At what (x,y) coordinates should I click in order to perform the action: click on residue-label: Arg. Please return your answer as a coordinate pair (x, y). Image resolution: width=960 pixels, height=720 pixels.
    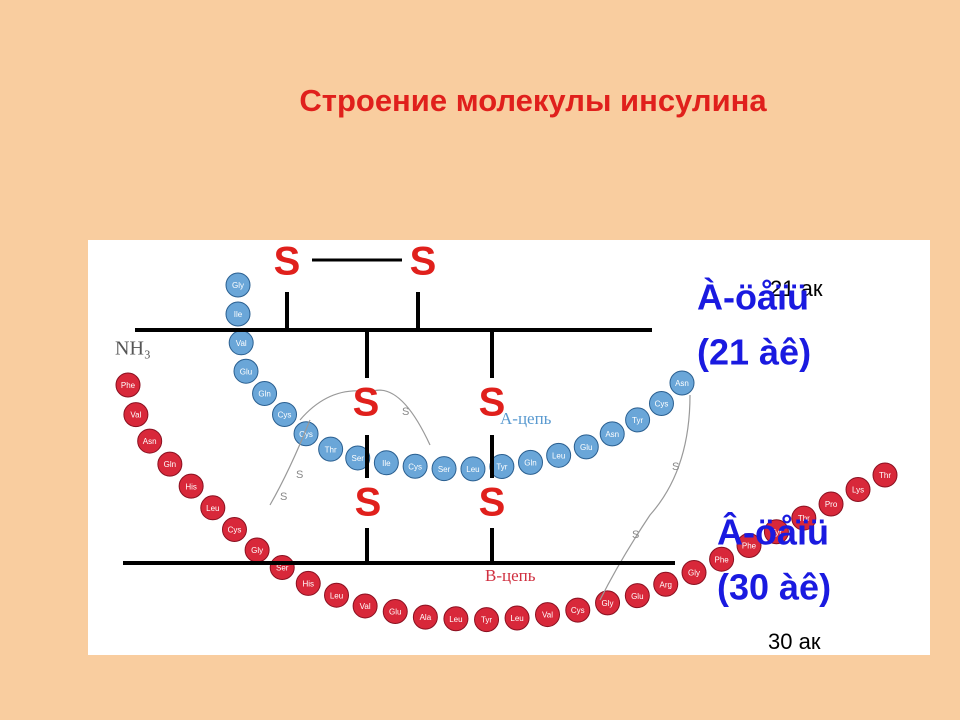
    Looking at the image, I should click on (666, 584).